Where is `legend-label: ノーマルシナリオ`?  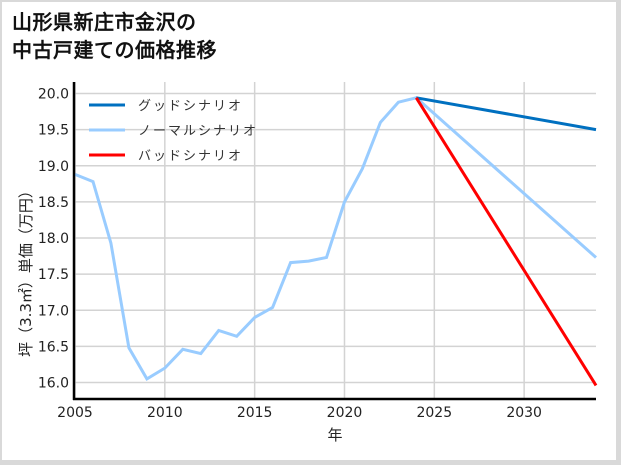
legend-label: ノーマルシナリオ is located at coordinates (198, 131).